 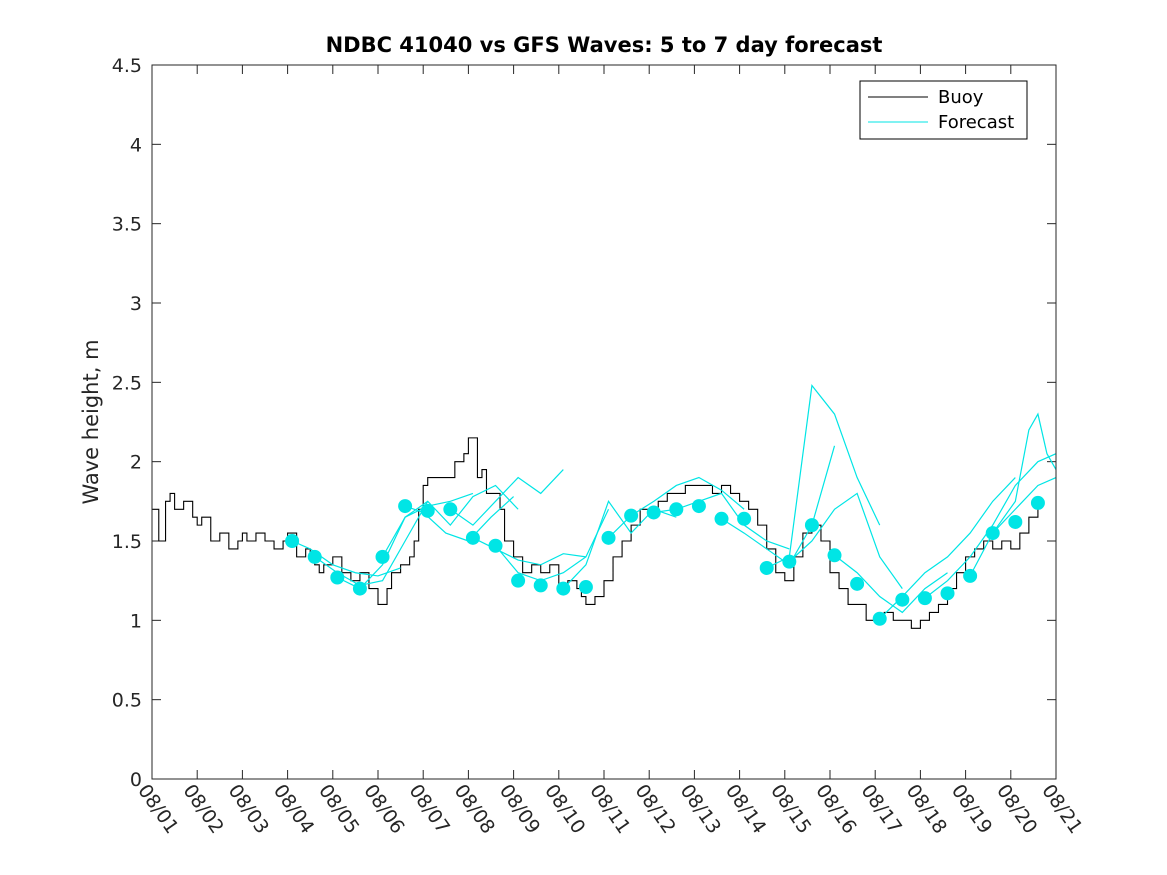 What do you see at coordinates (127, 423) in the screenshot?
I see `y-tick-labels: 0 0.5 1 1.5 2 2.5 3 3.5 4 4.5` at bounding box center [127, 423].